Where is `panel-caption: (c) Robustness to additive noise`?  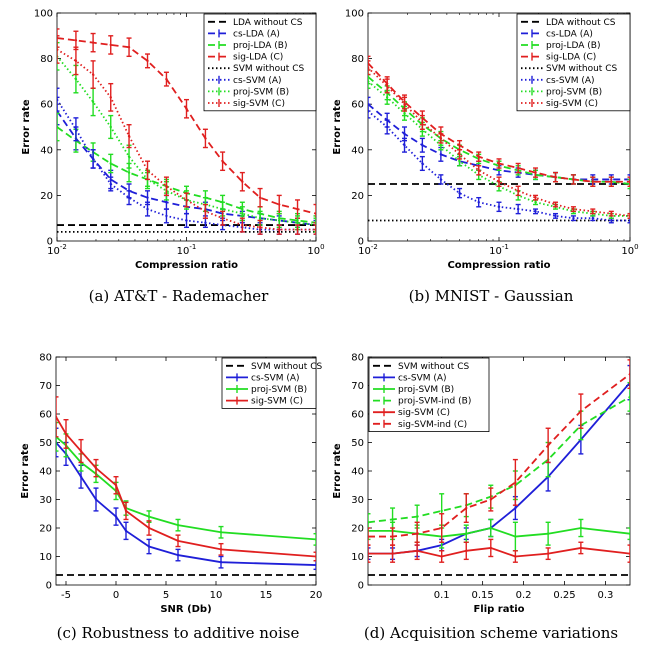
panel-caption: (c) Robustness to additive noise is located at coordinates (178, 633).